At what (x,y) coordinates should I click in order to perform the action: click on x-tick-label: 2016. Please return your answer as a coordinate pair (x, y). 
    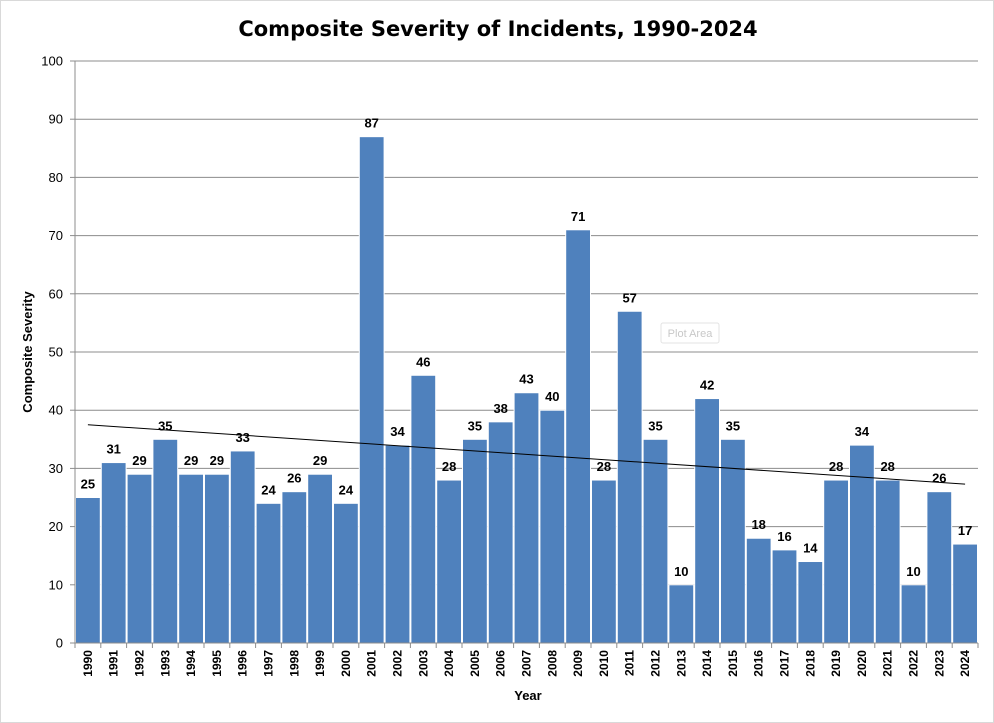
    Looking at the image, I should click on (759, 663).